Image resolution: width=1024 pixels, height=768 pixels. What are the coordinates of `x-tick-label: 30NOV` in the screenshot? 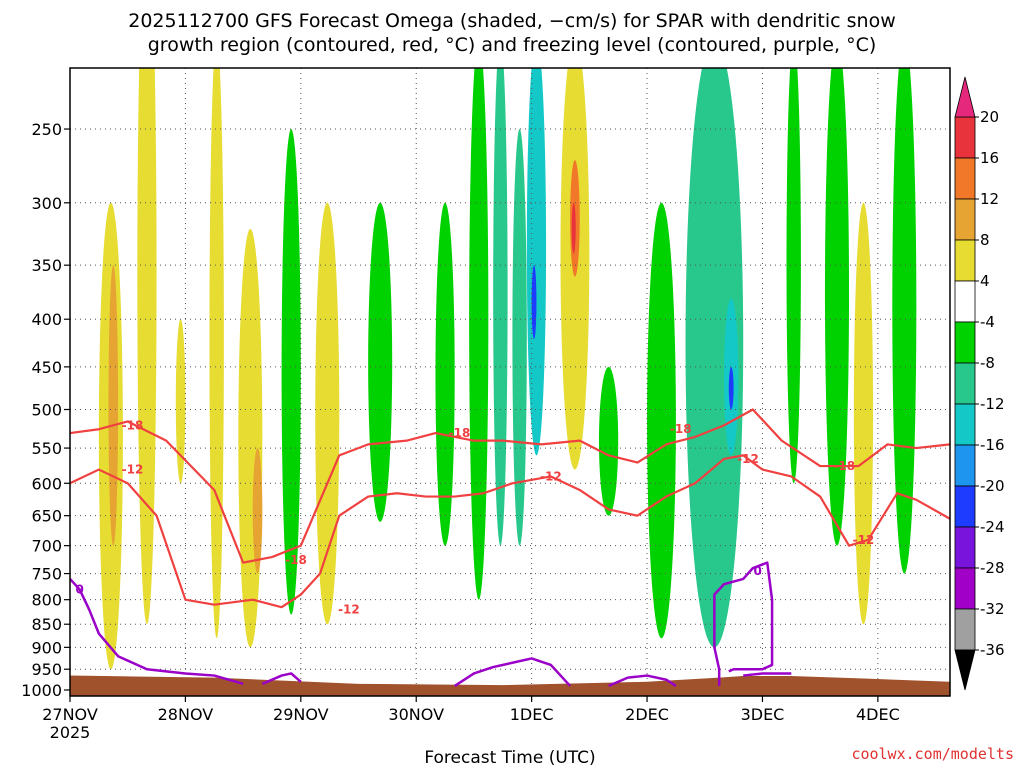 It's located at (416, 714).